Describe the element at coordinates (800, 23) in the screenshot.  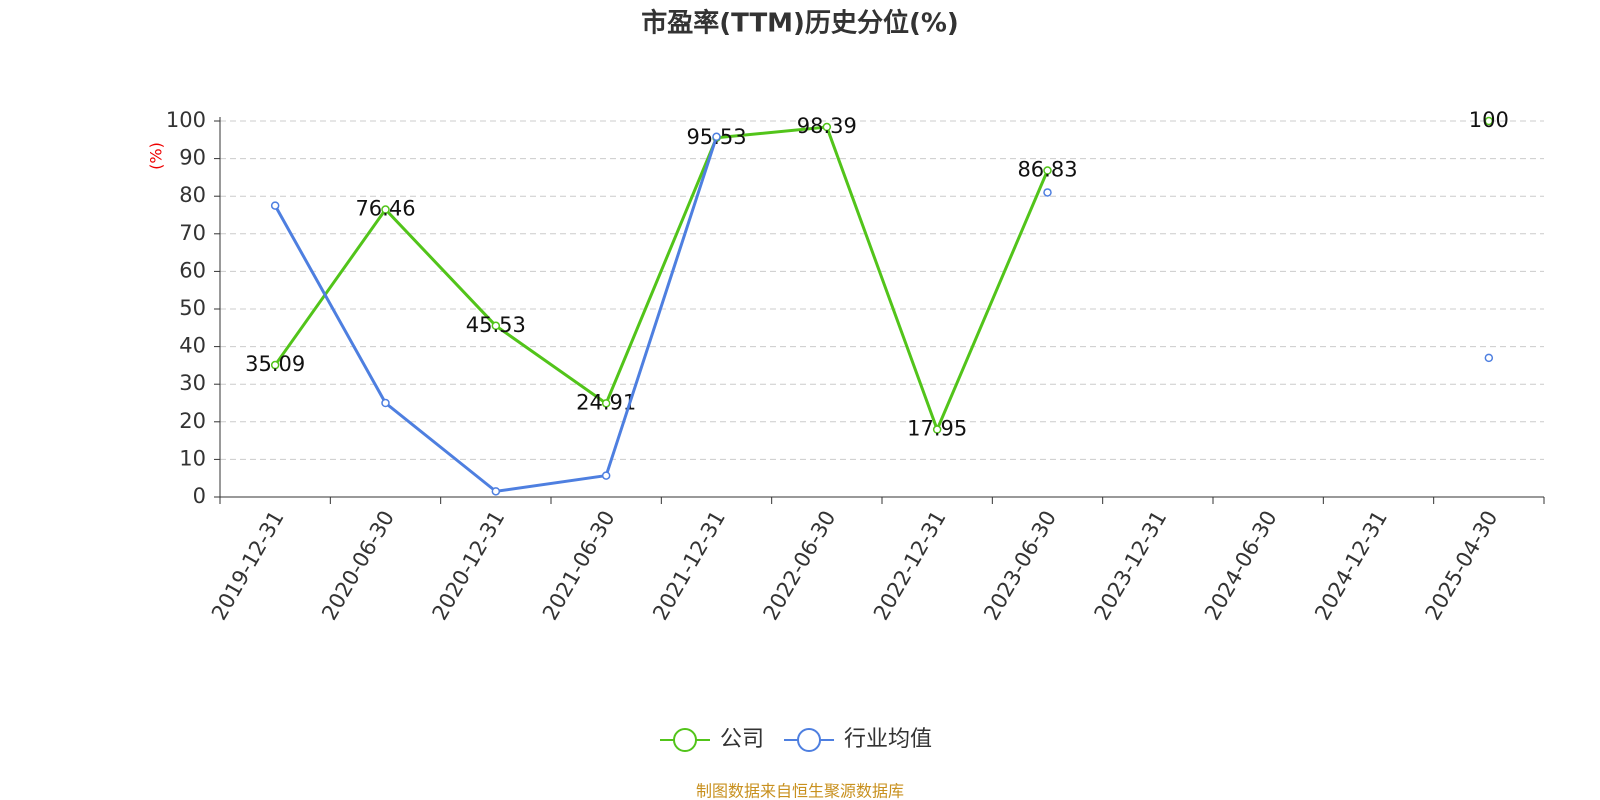
I see `chart-title: 市盈率(TTM)历史分位(%)` at that location.